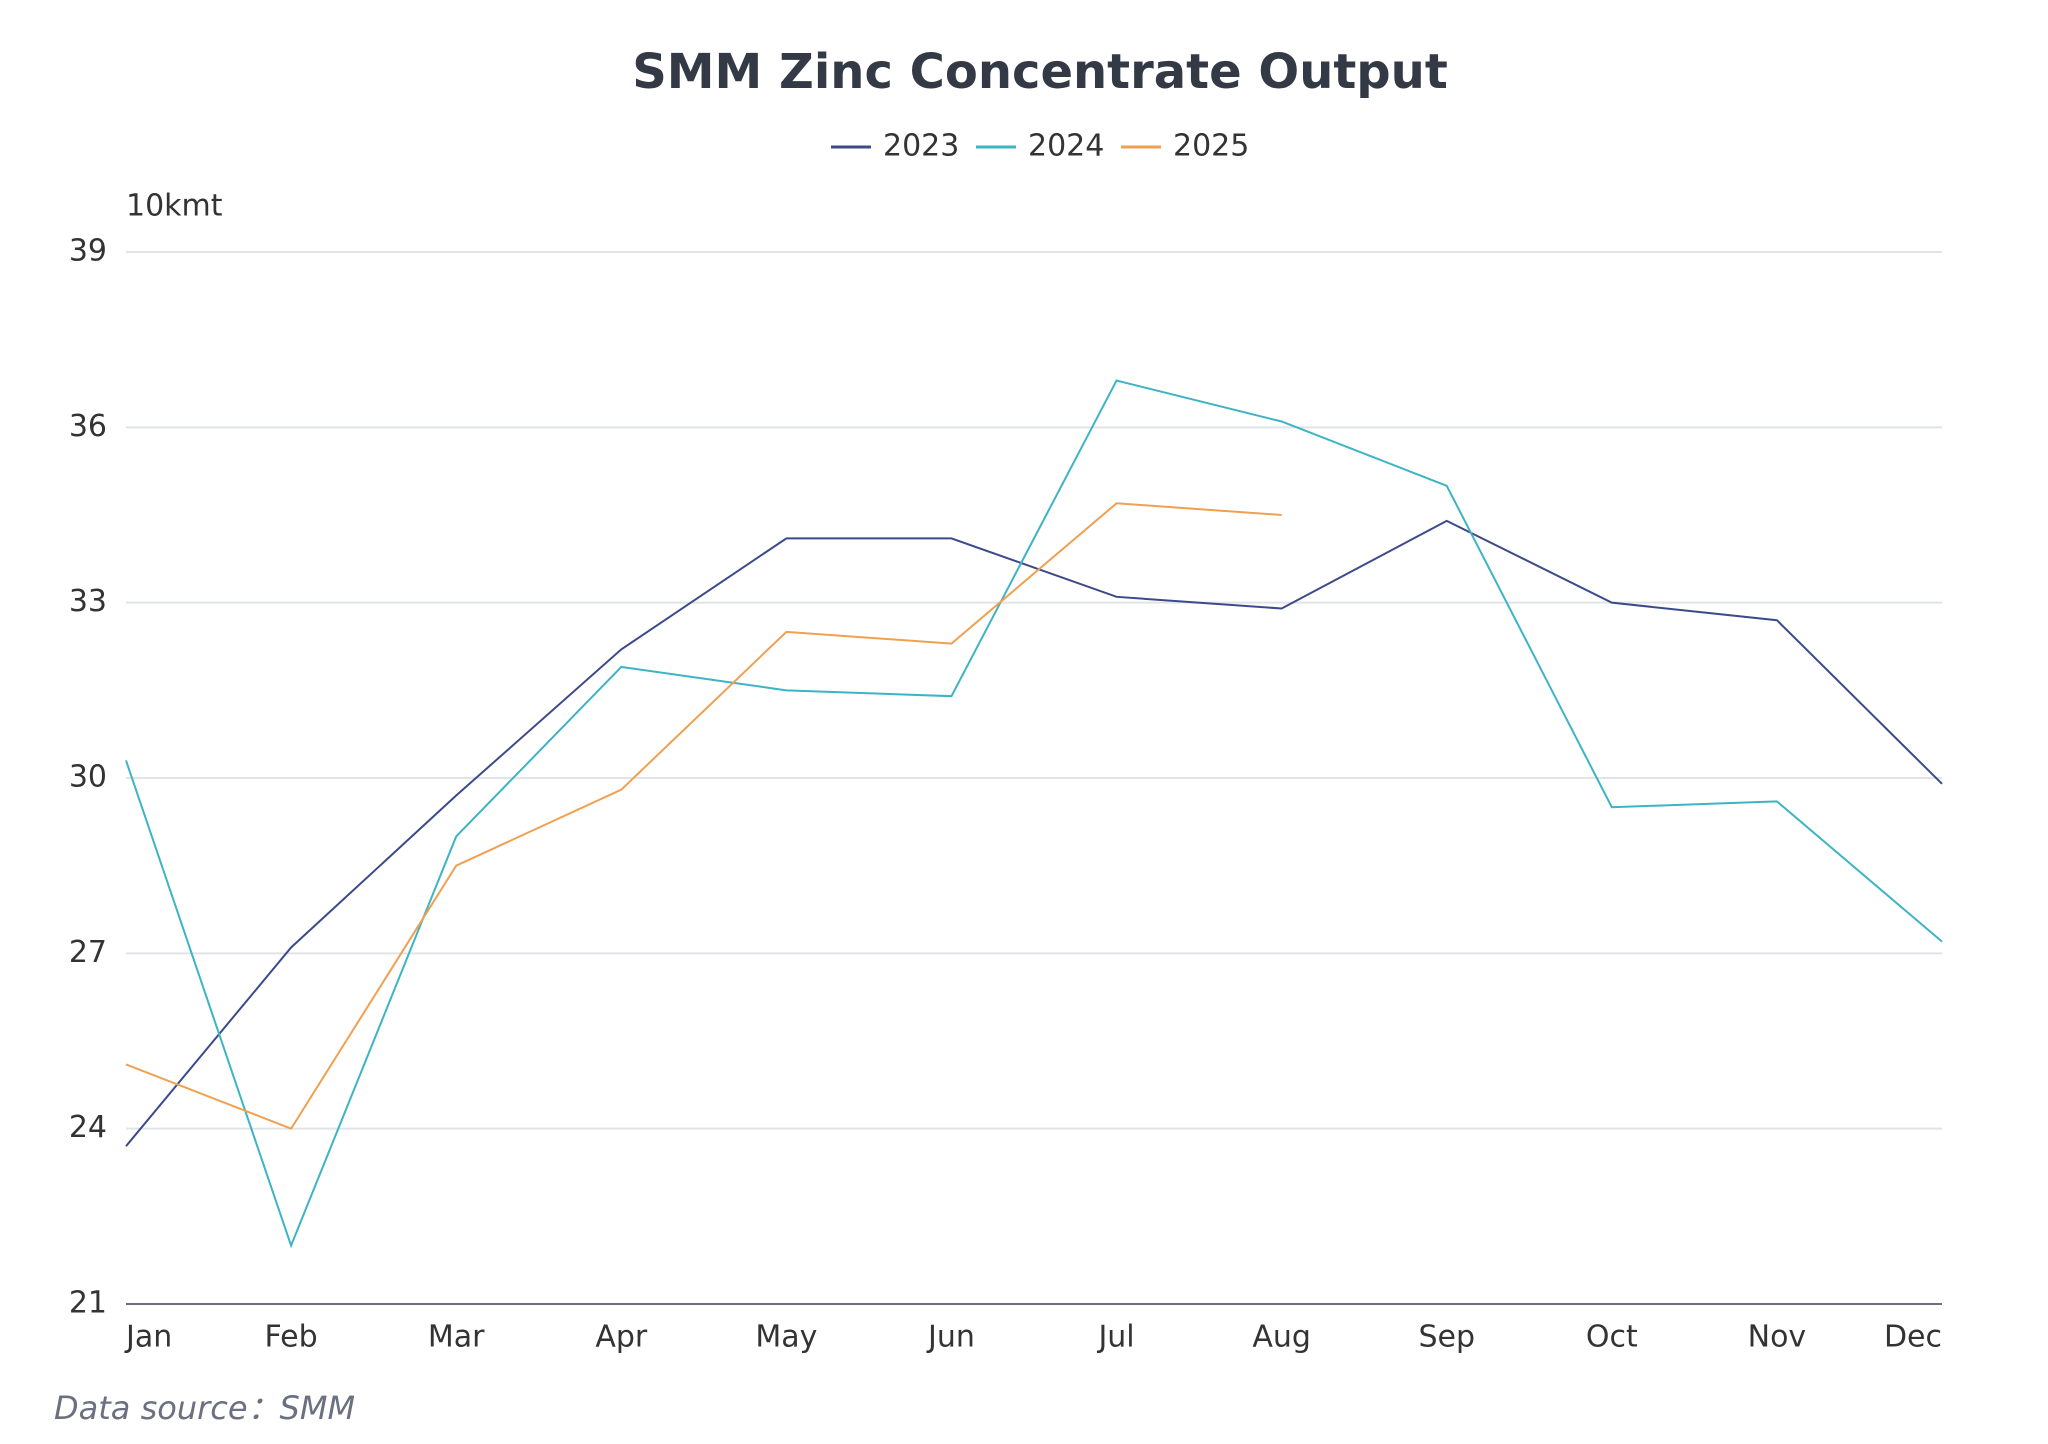 This screenshot has height=1444, width=2048. What do you see at coordinates (950, 1337) in the screenshot?
I see `x-tick-label: Jun` at bounding box center [950, 1337].